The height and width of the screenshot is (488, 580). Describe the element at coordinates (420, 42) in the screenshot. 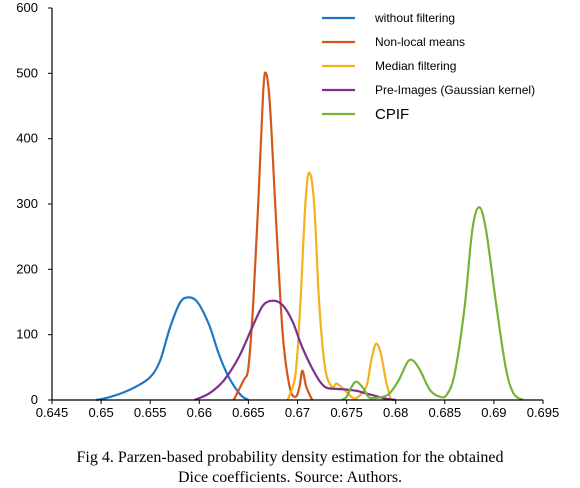

I see `legend-label-2: Non-local means` at that location.